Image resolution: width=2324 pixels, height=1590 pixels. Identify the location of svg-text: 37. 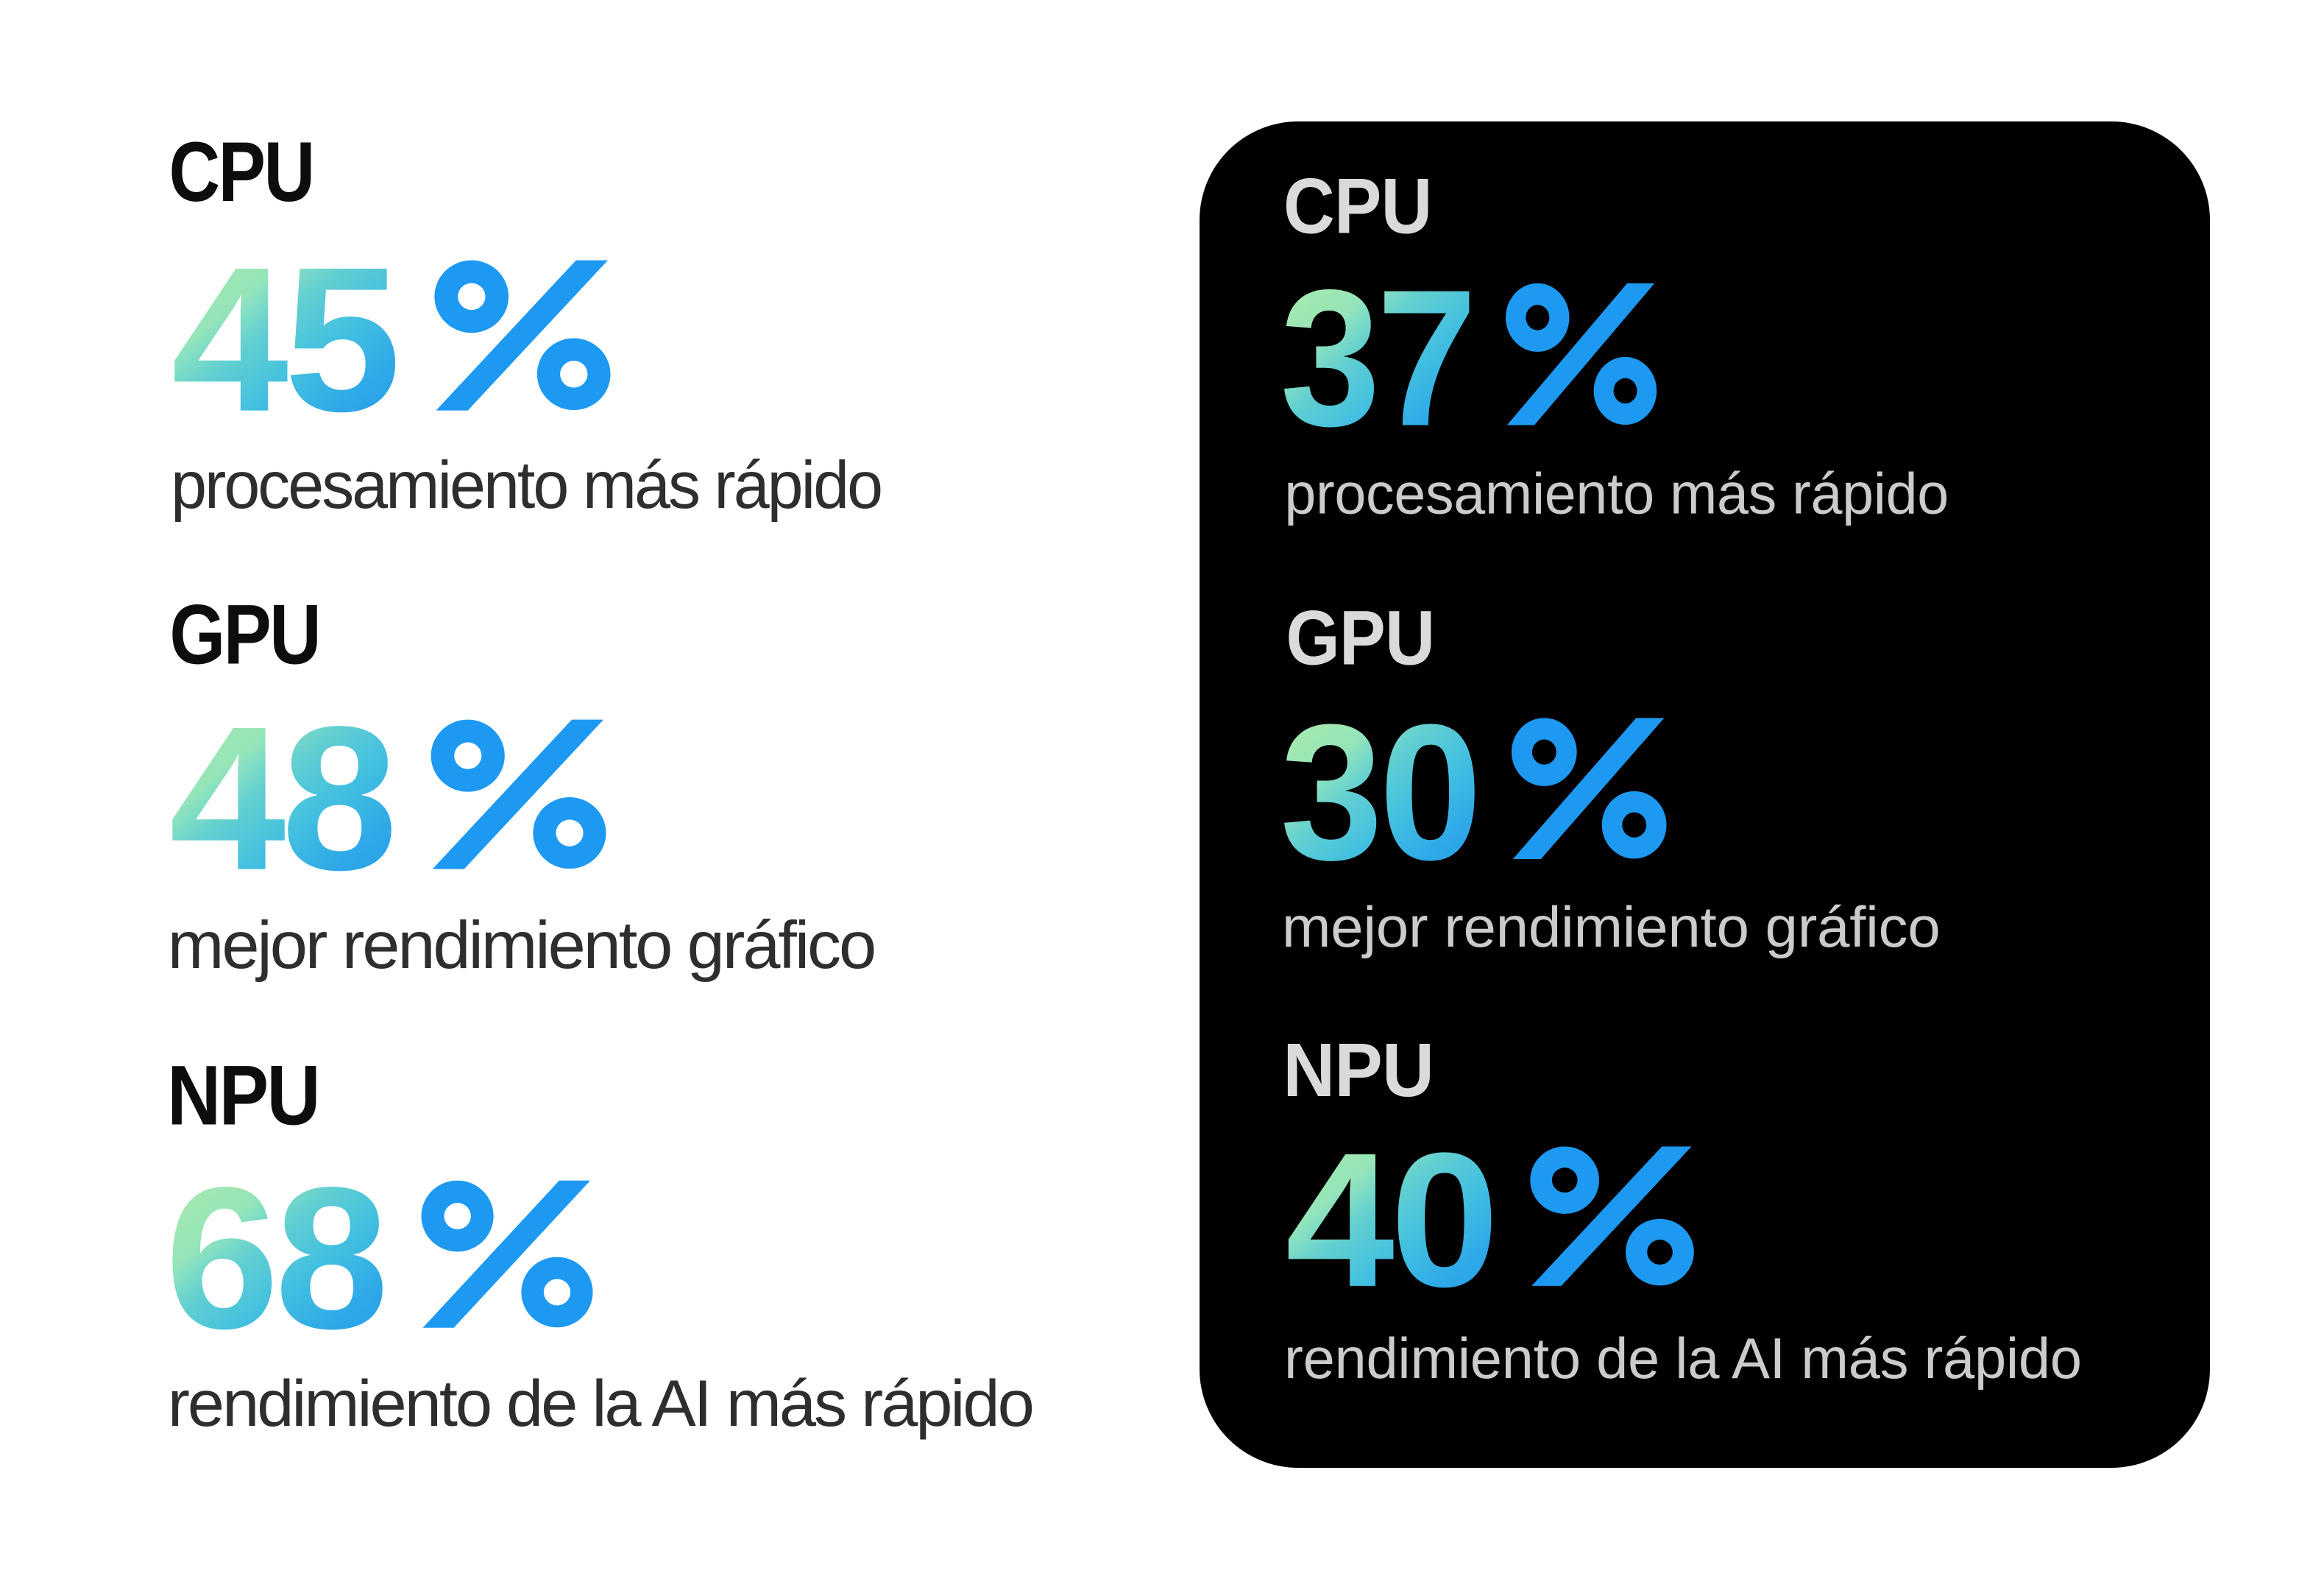
(1376, 366).